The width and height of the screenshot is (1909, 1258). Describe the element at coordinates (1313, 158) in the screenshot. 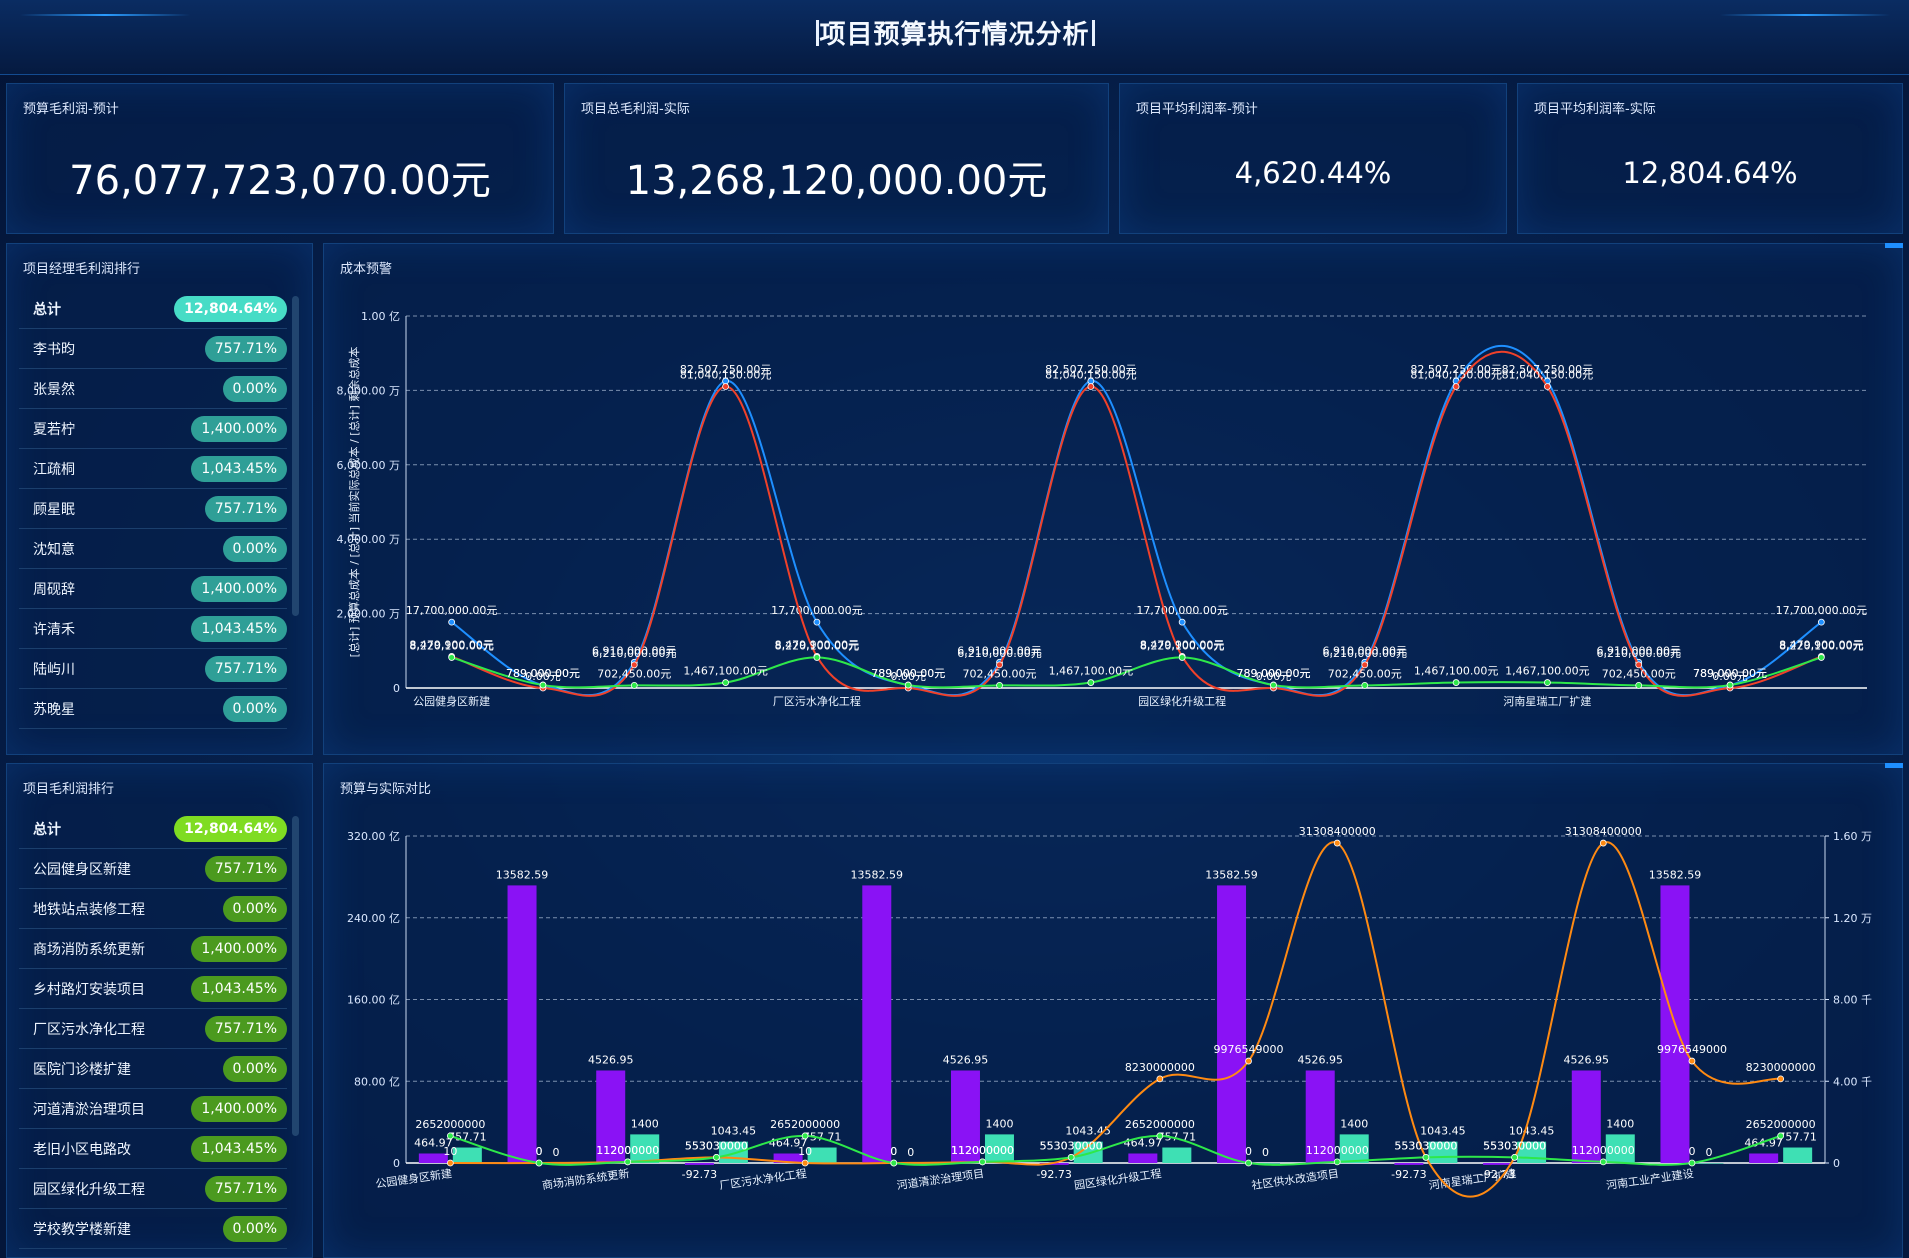

I see `kpi-card: 项目平均利润率-预计 4,620.44%` at that location.